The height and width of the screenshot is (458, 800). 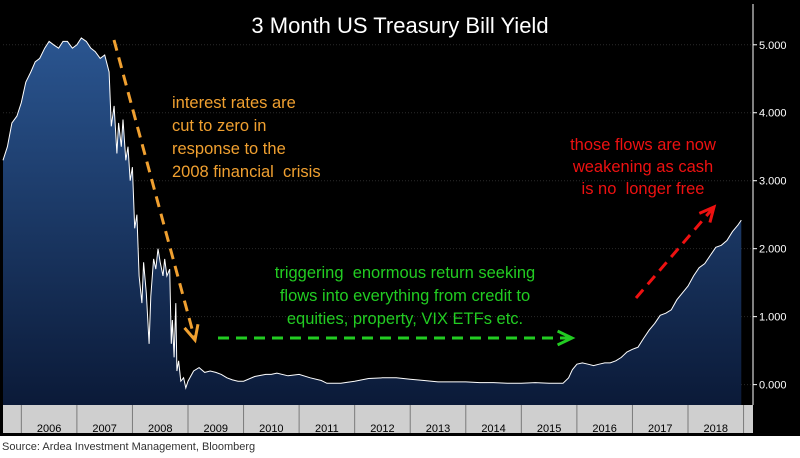 I want to click on y-tick-label: 3.000, so click(x=773, y=182).